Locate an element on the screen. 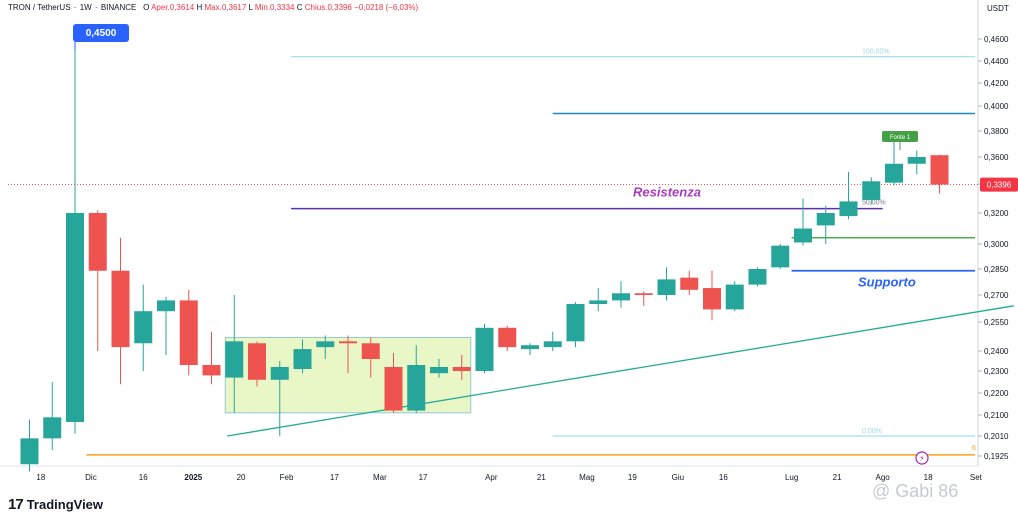 The image size is (1018, 517). y-tick-label: 0,2700 is located at coordinates (996, 295).